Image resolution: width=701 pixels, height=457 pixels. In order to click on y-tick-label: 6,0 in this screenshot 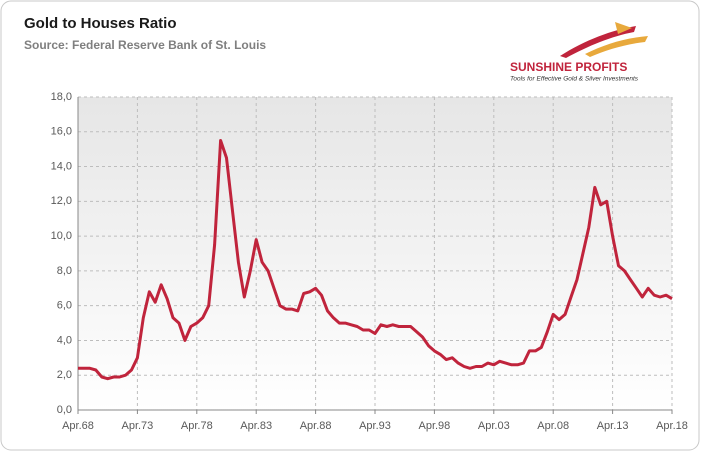, I will do `click(64, 306)`.